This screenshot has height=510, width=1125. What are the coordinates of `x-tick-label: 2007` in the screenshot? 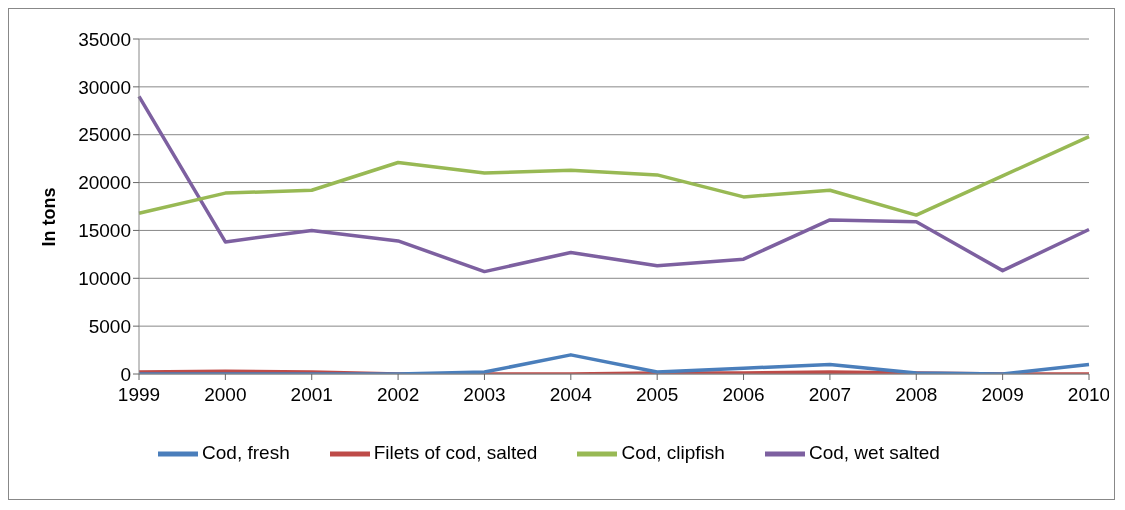 It's located at (830, 395).